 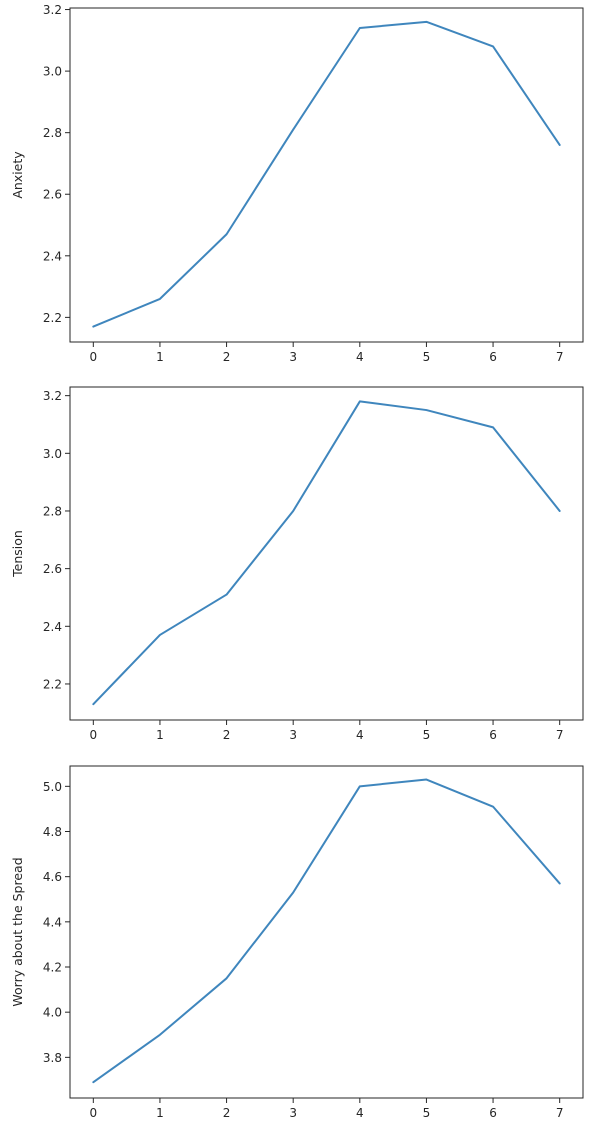 I want to click on y-tick-label-1-1: 2.4, so click(x=52, y=256).